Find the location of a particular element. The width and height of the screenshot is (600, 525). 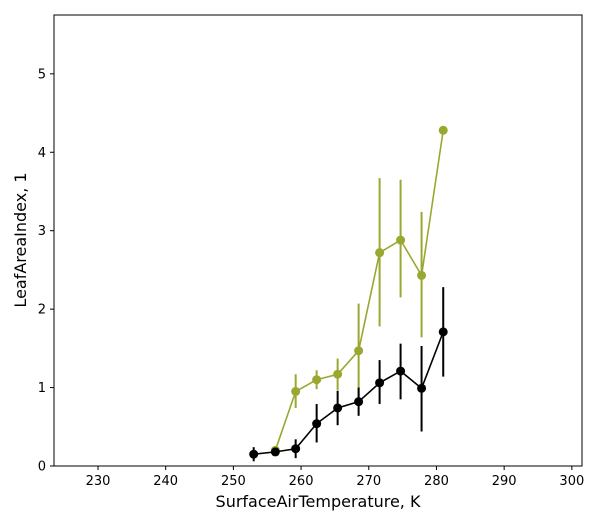

series-line is located at coordinates (348, 393).